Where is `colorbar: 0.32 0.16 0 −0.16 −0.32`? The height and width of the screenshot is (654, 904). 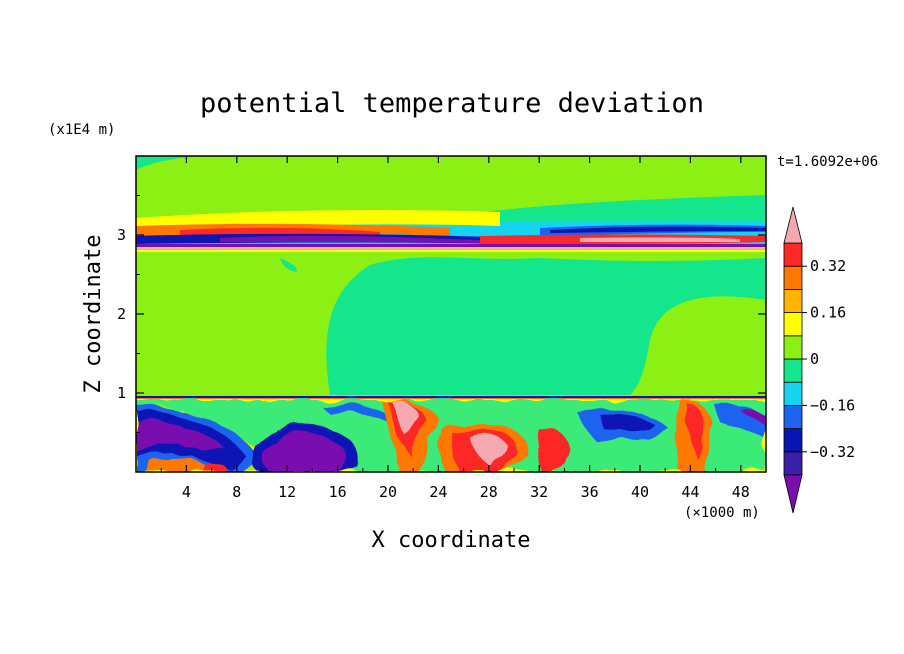 colorbar: 0.32 0.16 0 −0.16 −0.32 is located at coordinates (819, 360).